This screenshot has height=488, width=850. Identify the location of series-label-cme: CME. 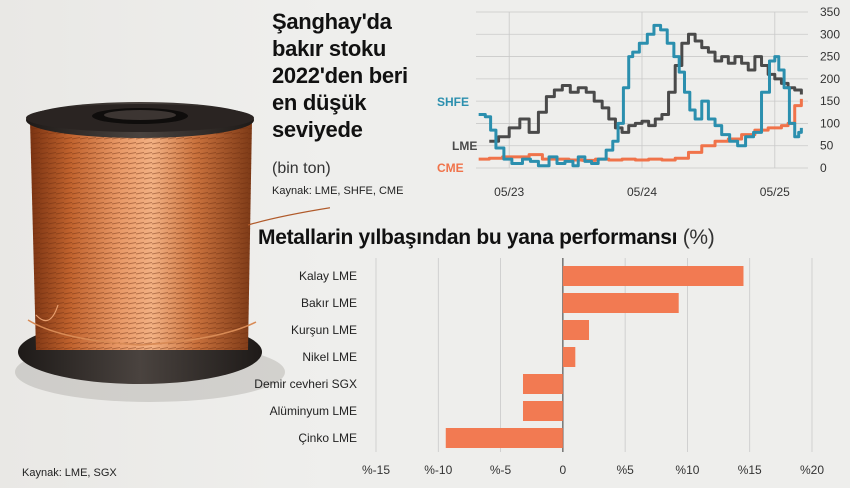
(450, 168).